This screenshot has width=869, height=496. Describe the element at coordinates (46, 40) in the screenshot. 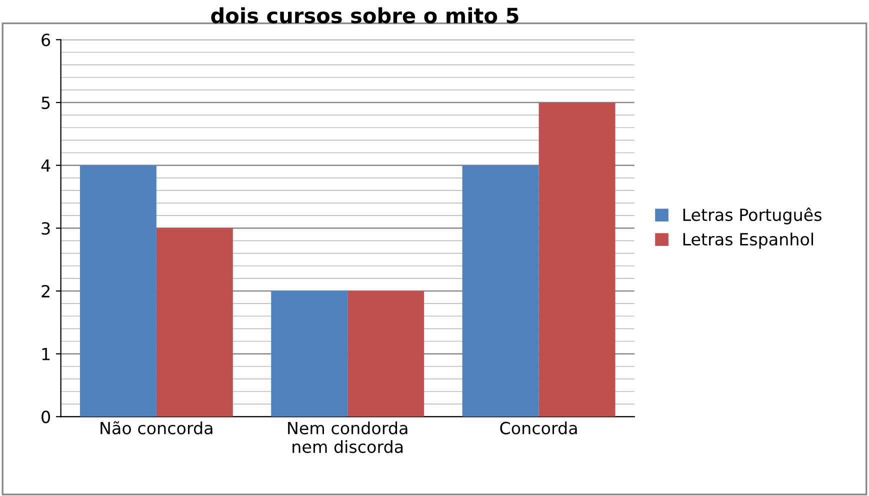

I see `y-tick-label: 6` at that location.